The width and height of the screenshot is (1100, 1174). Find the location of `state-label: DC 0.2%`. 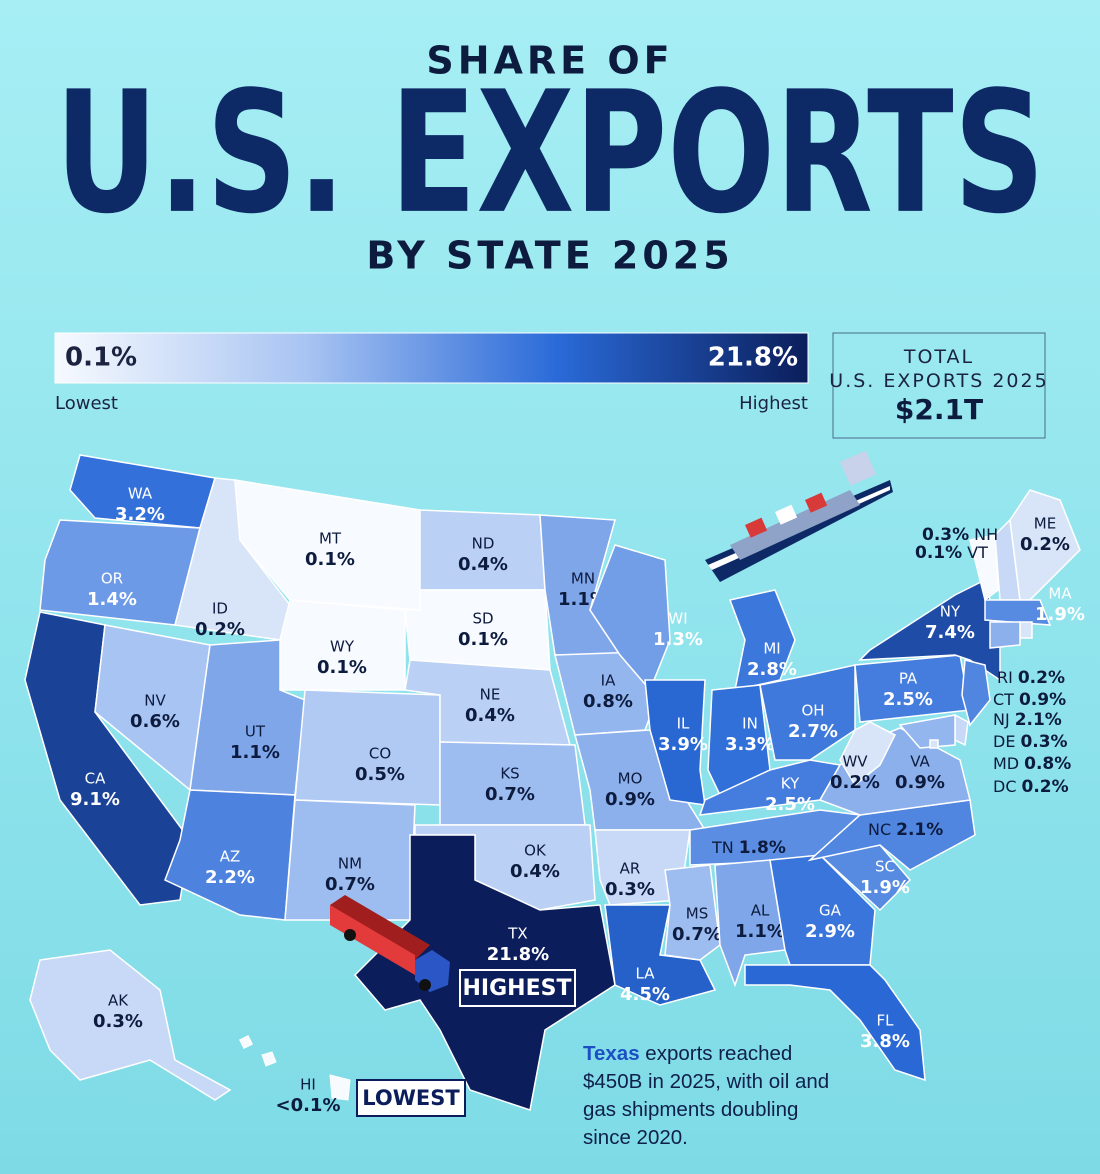

state-label: DC 0.2% is located at coordinates (1031, 787).